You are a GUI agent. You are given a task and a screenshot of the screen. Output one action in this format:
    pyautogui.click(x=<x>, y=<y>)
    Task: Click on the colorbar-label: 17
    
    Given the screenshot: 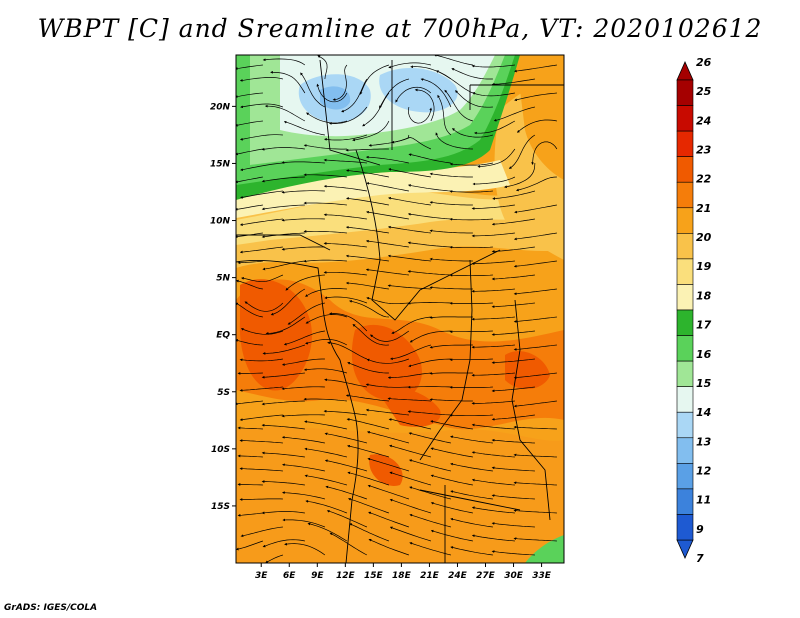 What is the action you would take?
    pyautogui.click(x=704, y=325)
    